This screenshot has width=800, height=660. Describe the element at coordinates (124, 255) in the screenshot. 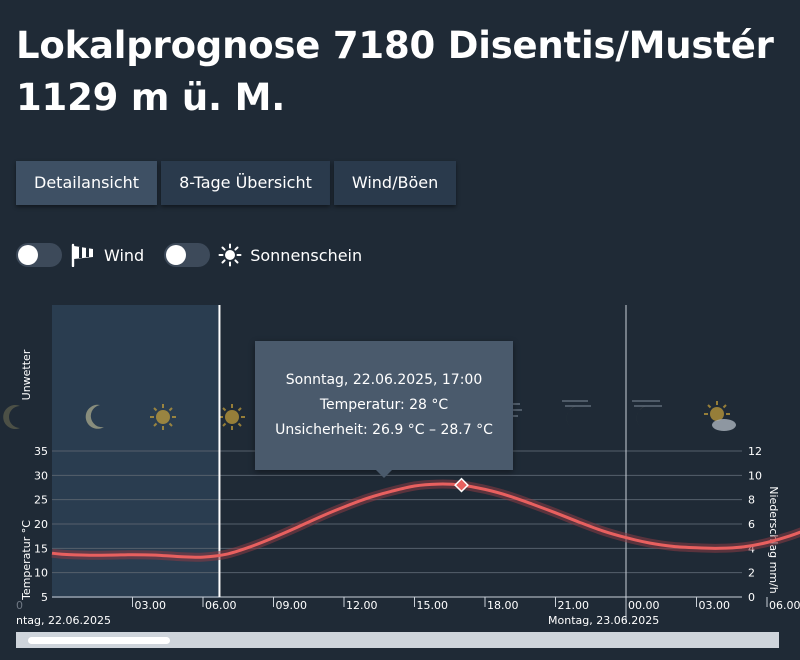

I see `wind-toggle-label: Wind` at that location.